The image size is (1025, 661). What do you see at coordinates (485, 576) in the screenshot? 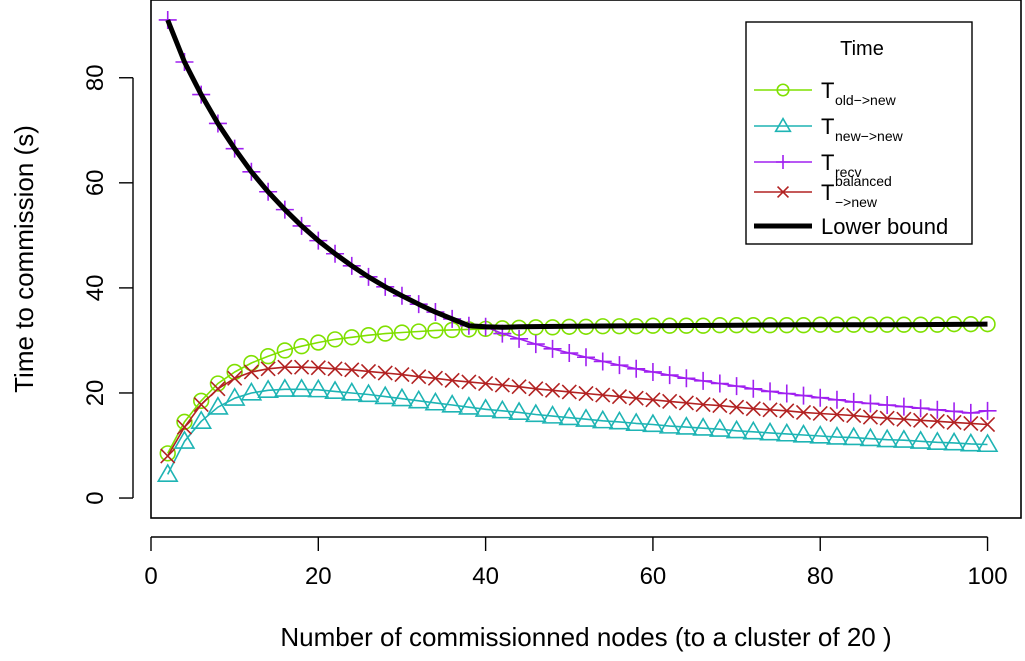
I see `x-tick-label: 40` at bounding box center [485, 576].